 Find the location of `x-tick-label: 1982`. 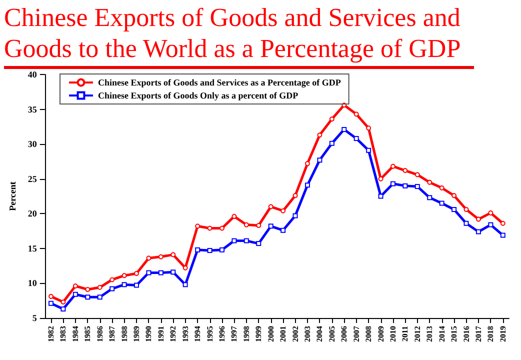

x-tick-label: 1982 is located at coordinates (51, 334).